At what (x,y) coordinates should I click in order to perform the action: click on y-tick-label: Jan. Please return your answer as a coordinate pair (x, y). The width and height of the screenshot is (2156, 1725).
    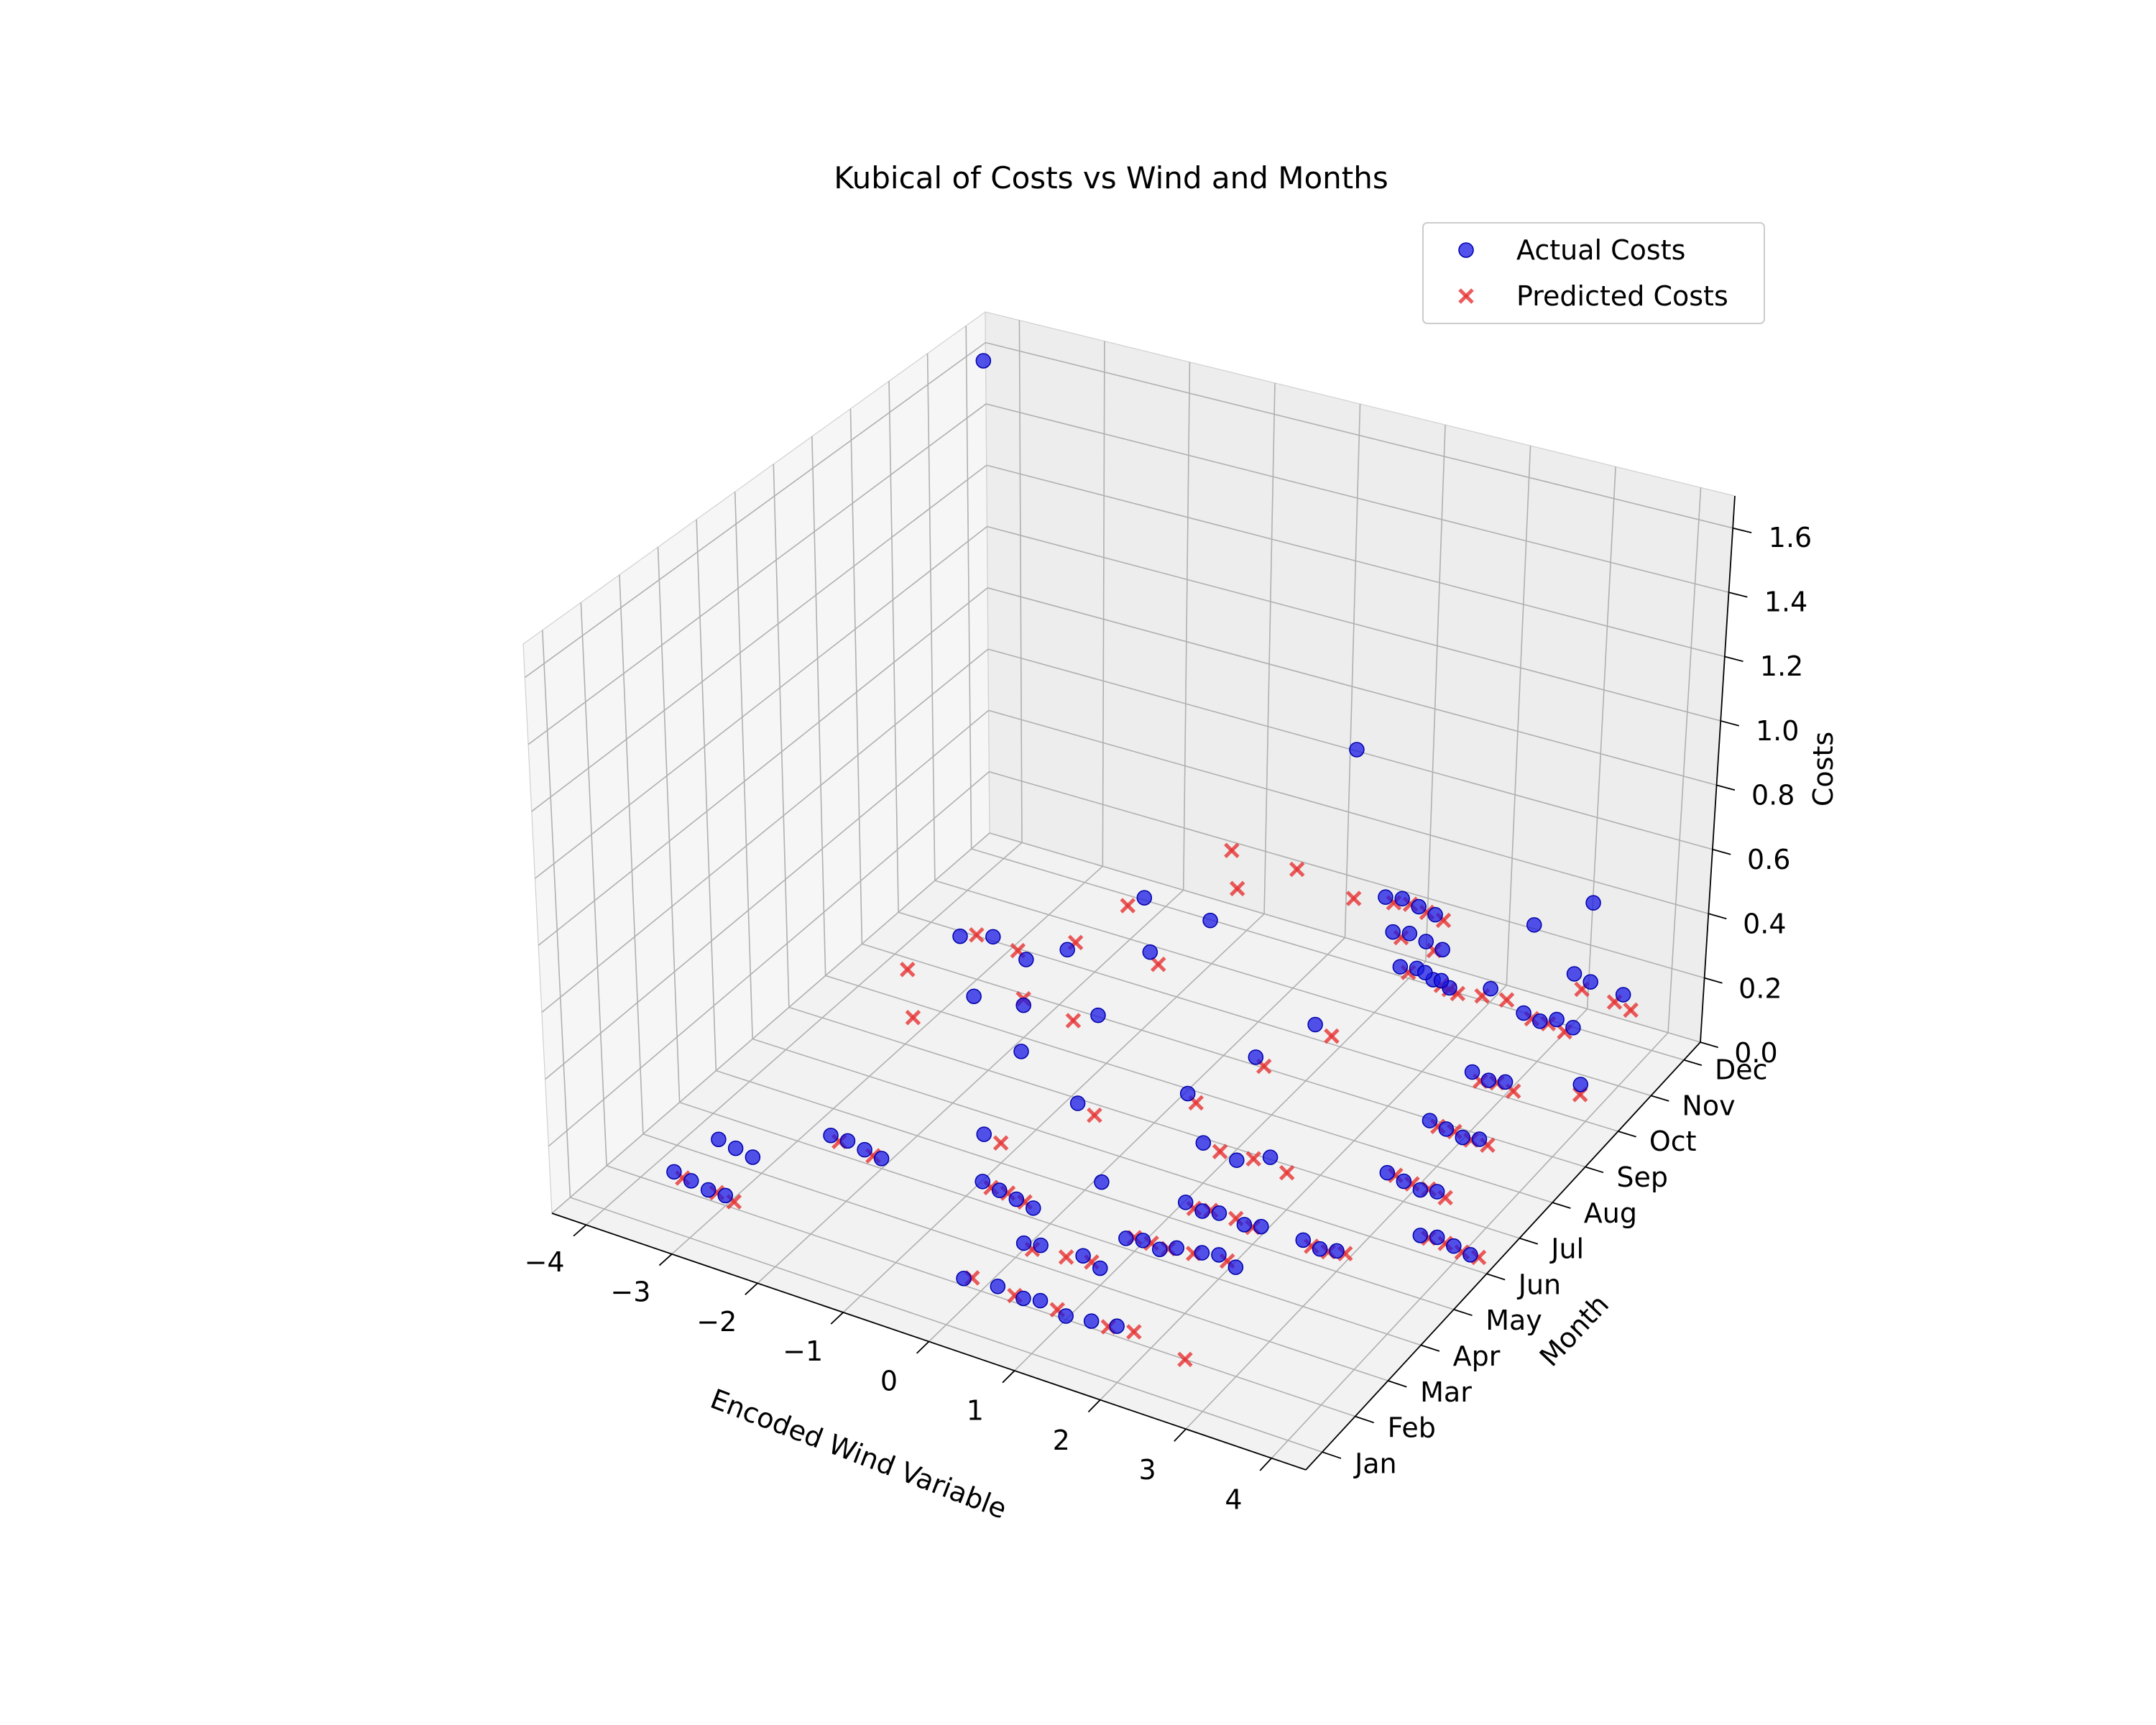
    Looking at the image, I should click on (1375, 1464).